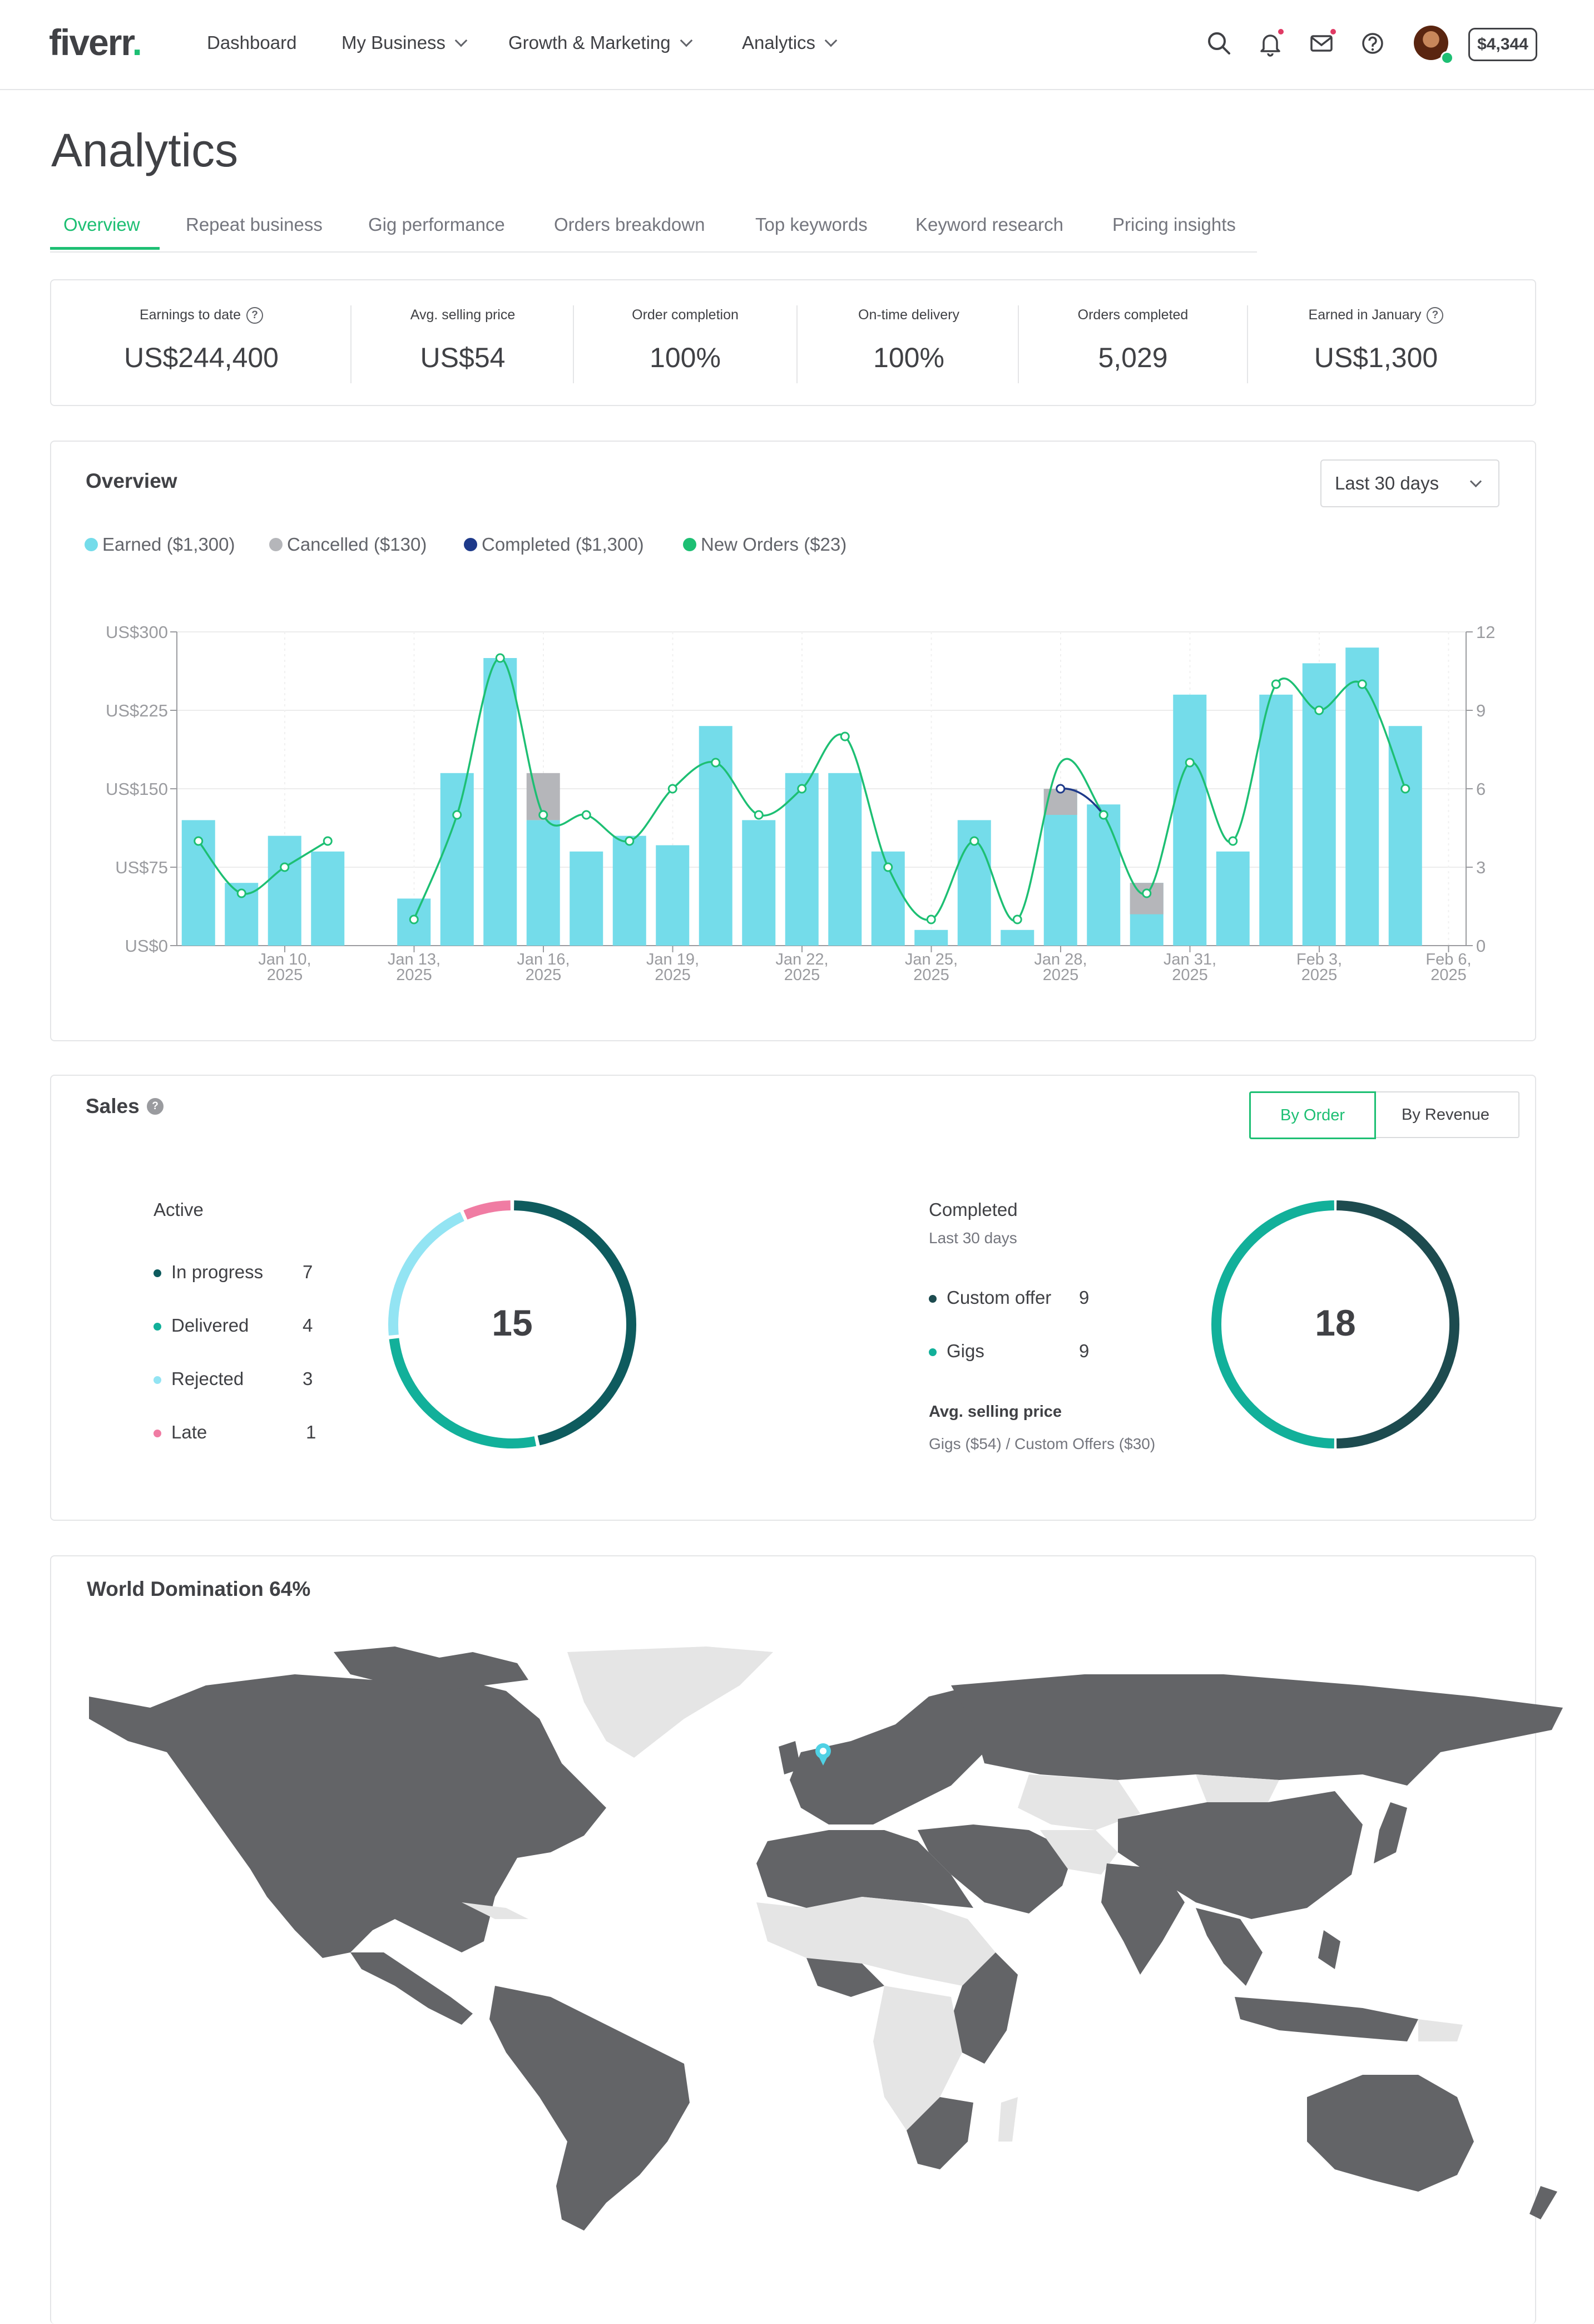 Image resolution: width=1594 pixels, height=2324 pixels. I want to click on delivered-count: 4, so click(308, 1325).